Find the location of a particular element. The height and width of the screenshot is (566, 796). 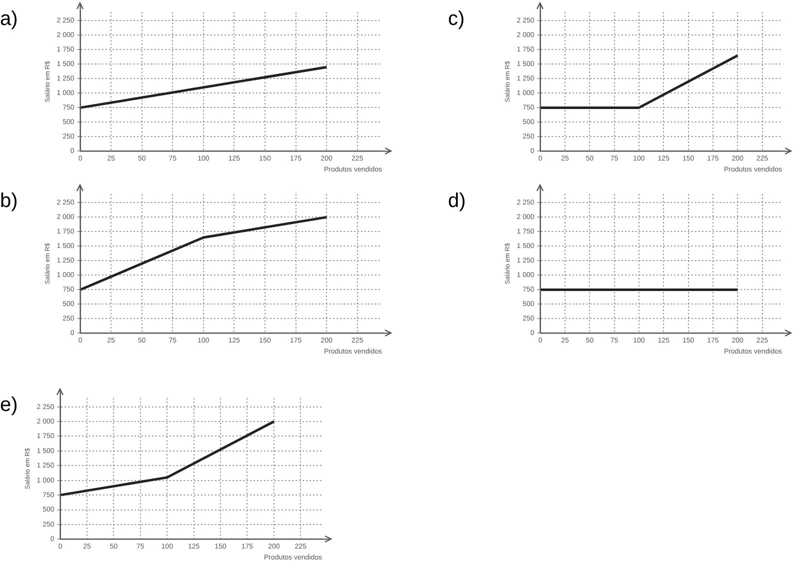

chart-title: d) is located at coordinates (457, 201).